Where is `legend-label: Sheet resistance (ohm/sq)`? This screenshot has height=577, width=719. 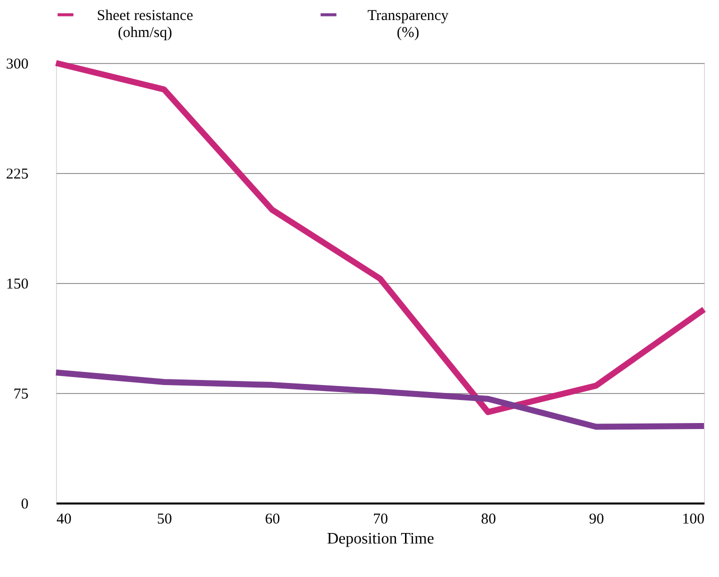
legend-label: Sheet resistance (ohm/sq) is located at coordinates (145, 24).